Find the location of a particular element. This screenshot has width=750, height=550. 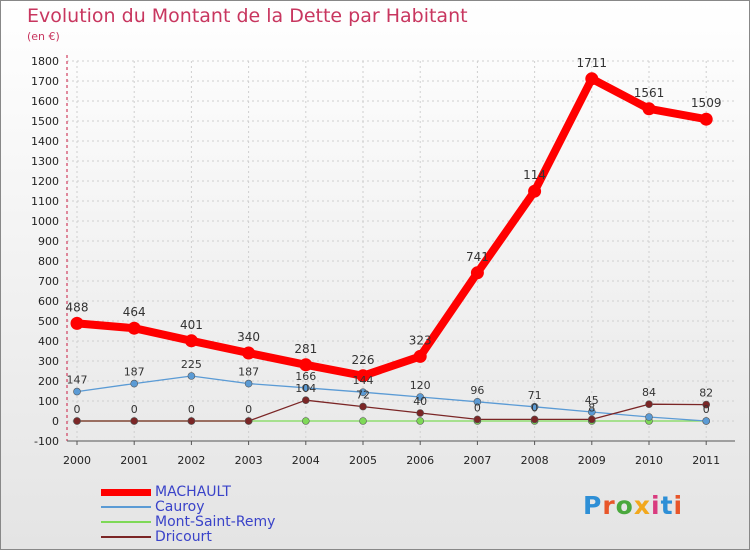

x-tick-label: 2003 is located at coordinates (249, 460).